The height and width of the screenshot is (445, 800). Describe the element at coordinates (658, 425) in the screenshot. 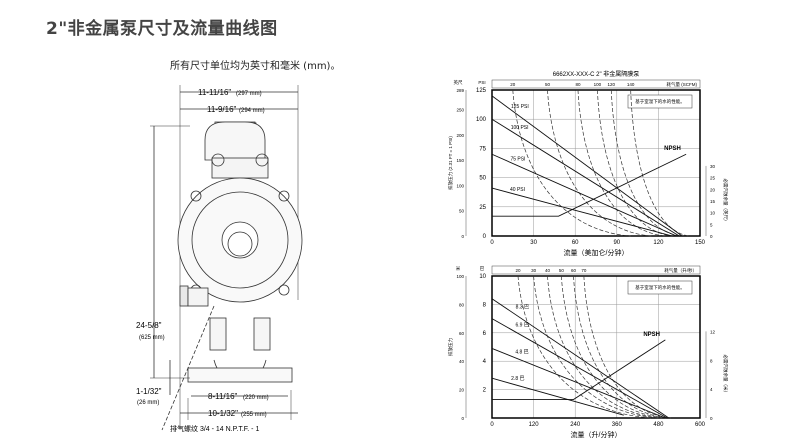

I see `chart2-x-tick: 480` at that location.